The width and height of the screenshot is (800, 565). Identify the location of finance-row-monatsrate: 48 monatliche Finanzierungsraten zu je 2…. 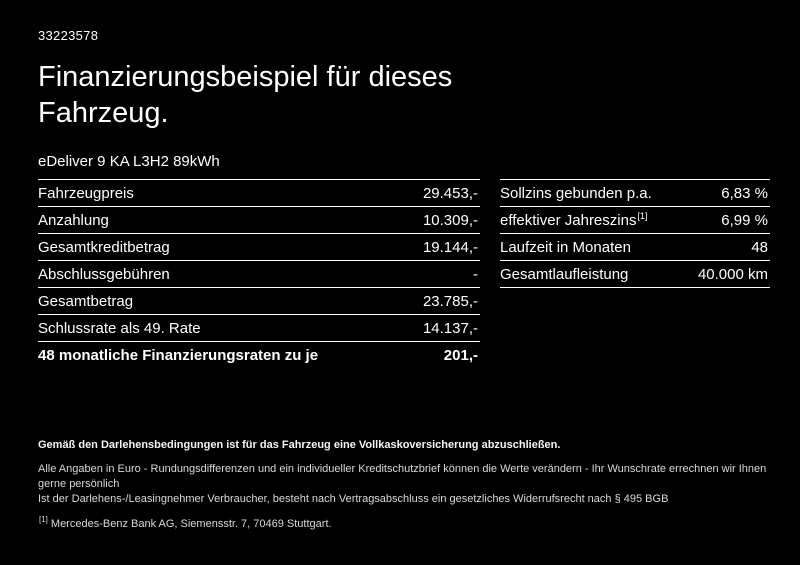
(259, 354).